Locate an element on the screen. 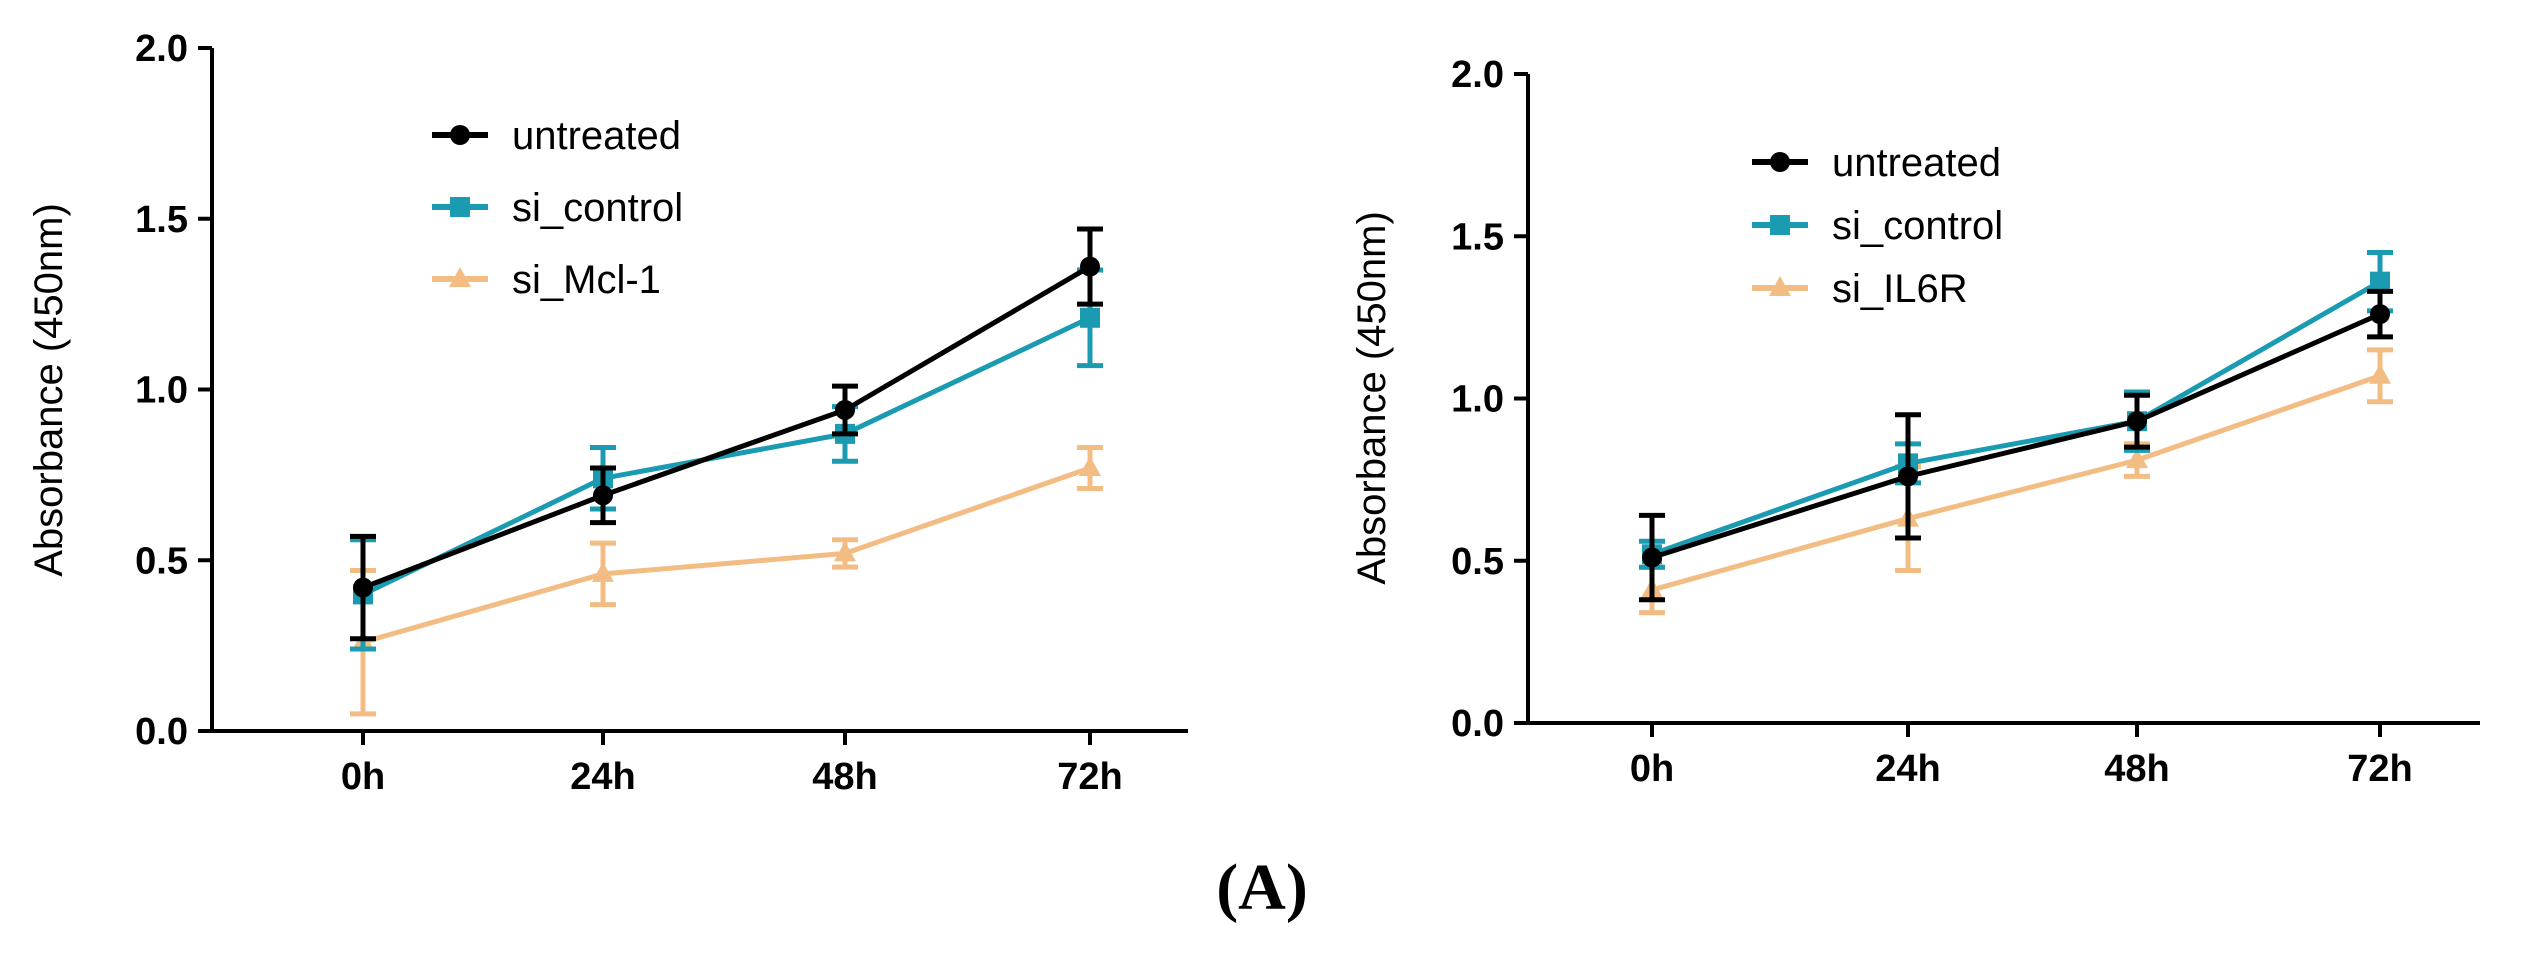 The image size is (2524, 965). legend-label: si_IL6R is located at coordinates (1900, 289).